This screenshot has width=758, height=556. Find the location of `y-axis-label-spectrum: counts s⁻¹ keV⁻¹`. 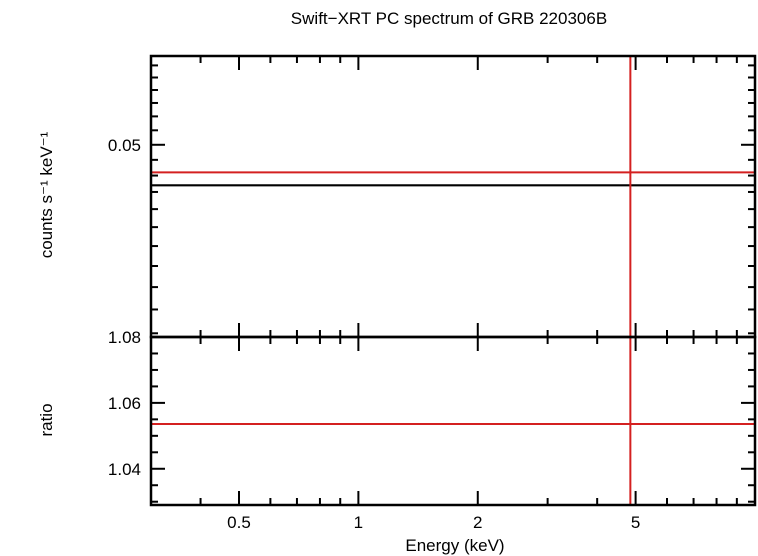

y-axis-label-spectrum: counts s⁻¹ keV⁻¹ is located at coordinates (46, 194).